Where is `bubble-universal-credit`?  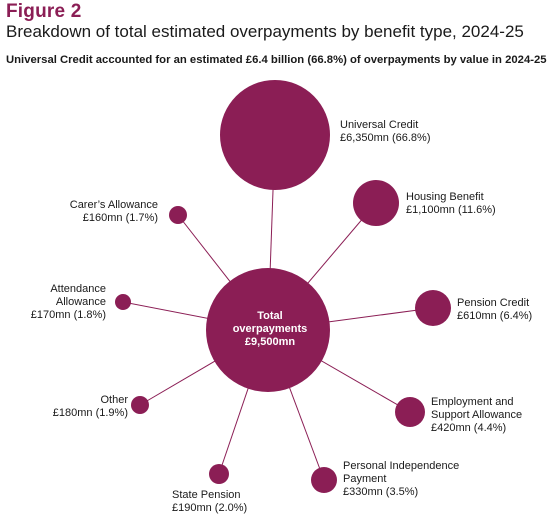 bubble-universal-credit is located at coordinates (275, 135).